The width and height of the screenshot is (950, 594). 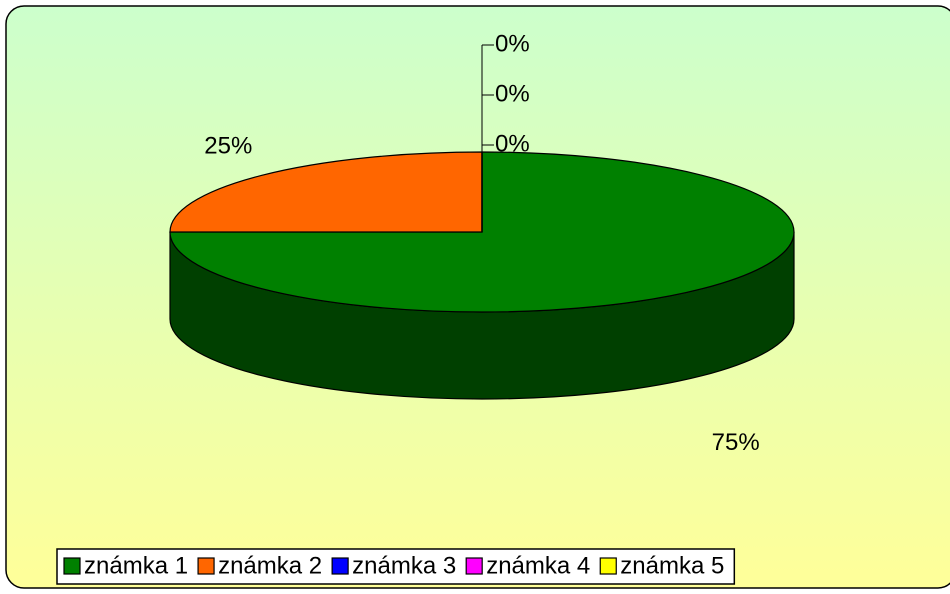 I want to click on legend, so click(x=396, y=566).